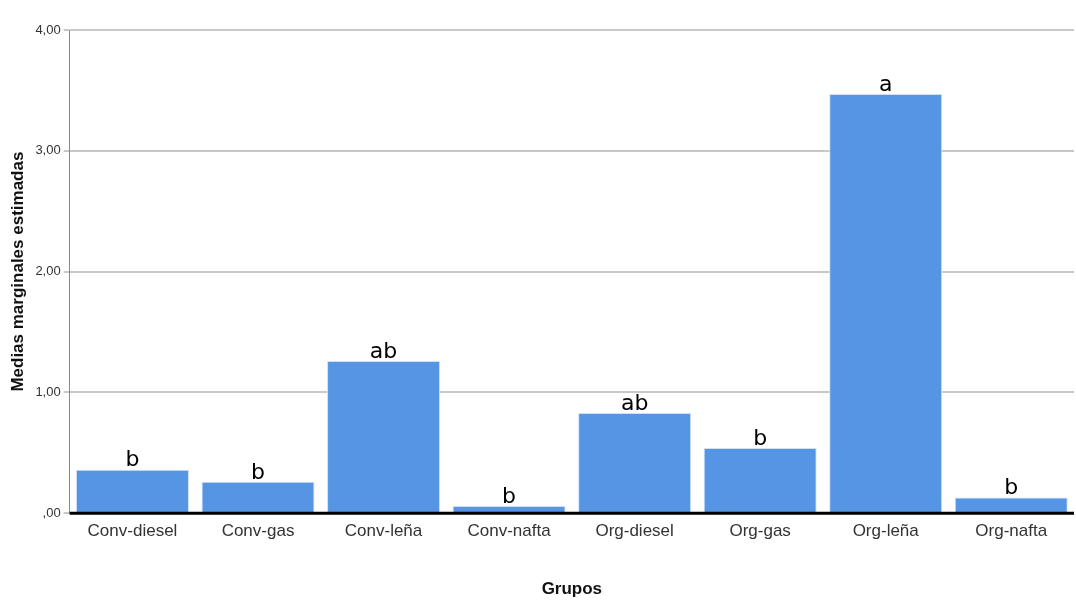  I want to click on x-tick-label: Conv-leña, so click(383, 531).